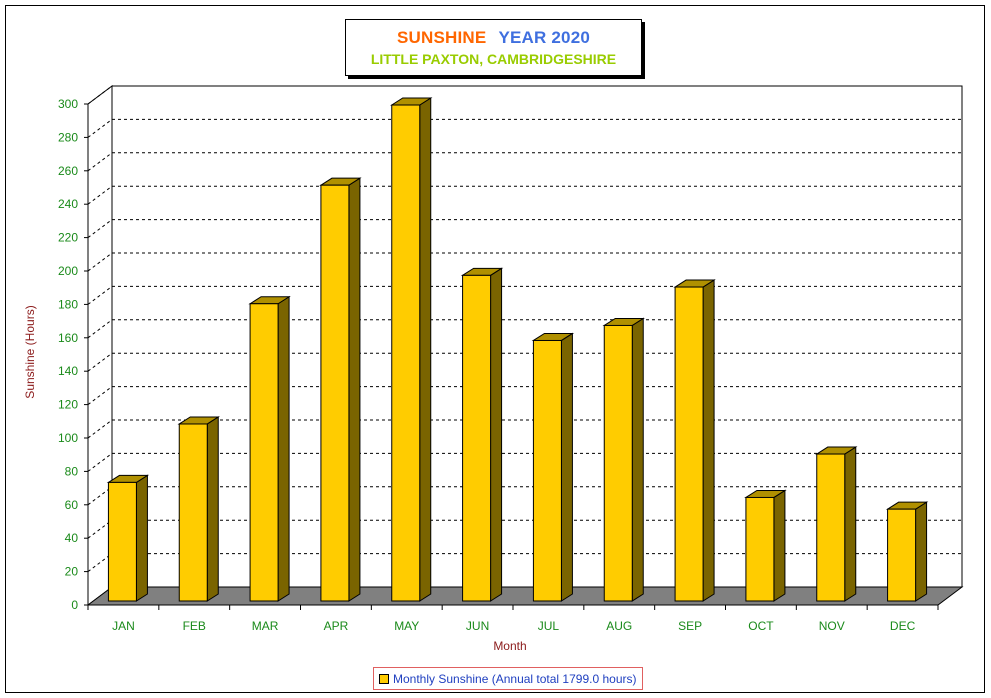 The image size is (991, 698). What do you see at coordinates (549, 626) in the screenshot?
I see `x-tick-label: JUL` at bounding box center [549, 626].